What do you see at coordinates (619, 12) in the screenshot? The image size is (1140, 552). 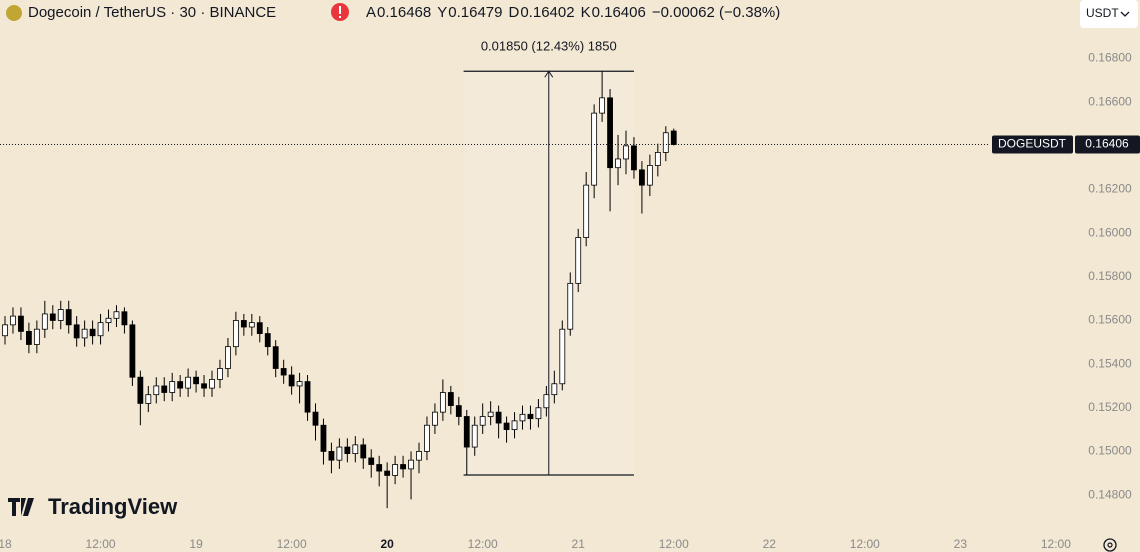 I see `ohlc-value: 0.16406` at bounding box center [619, 12].